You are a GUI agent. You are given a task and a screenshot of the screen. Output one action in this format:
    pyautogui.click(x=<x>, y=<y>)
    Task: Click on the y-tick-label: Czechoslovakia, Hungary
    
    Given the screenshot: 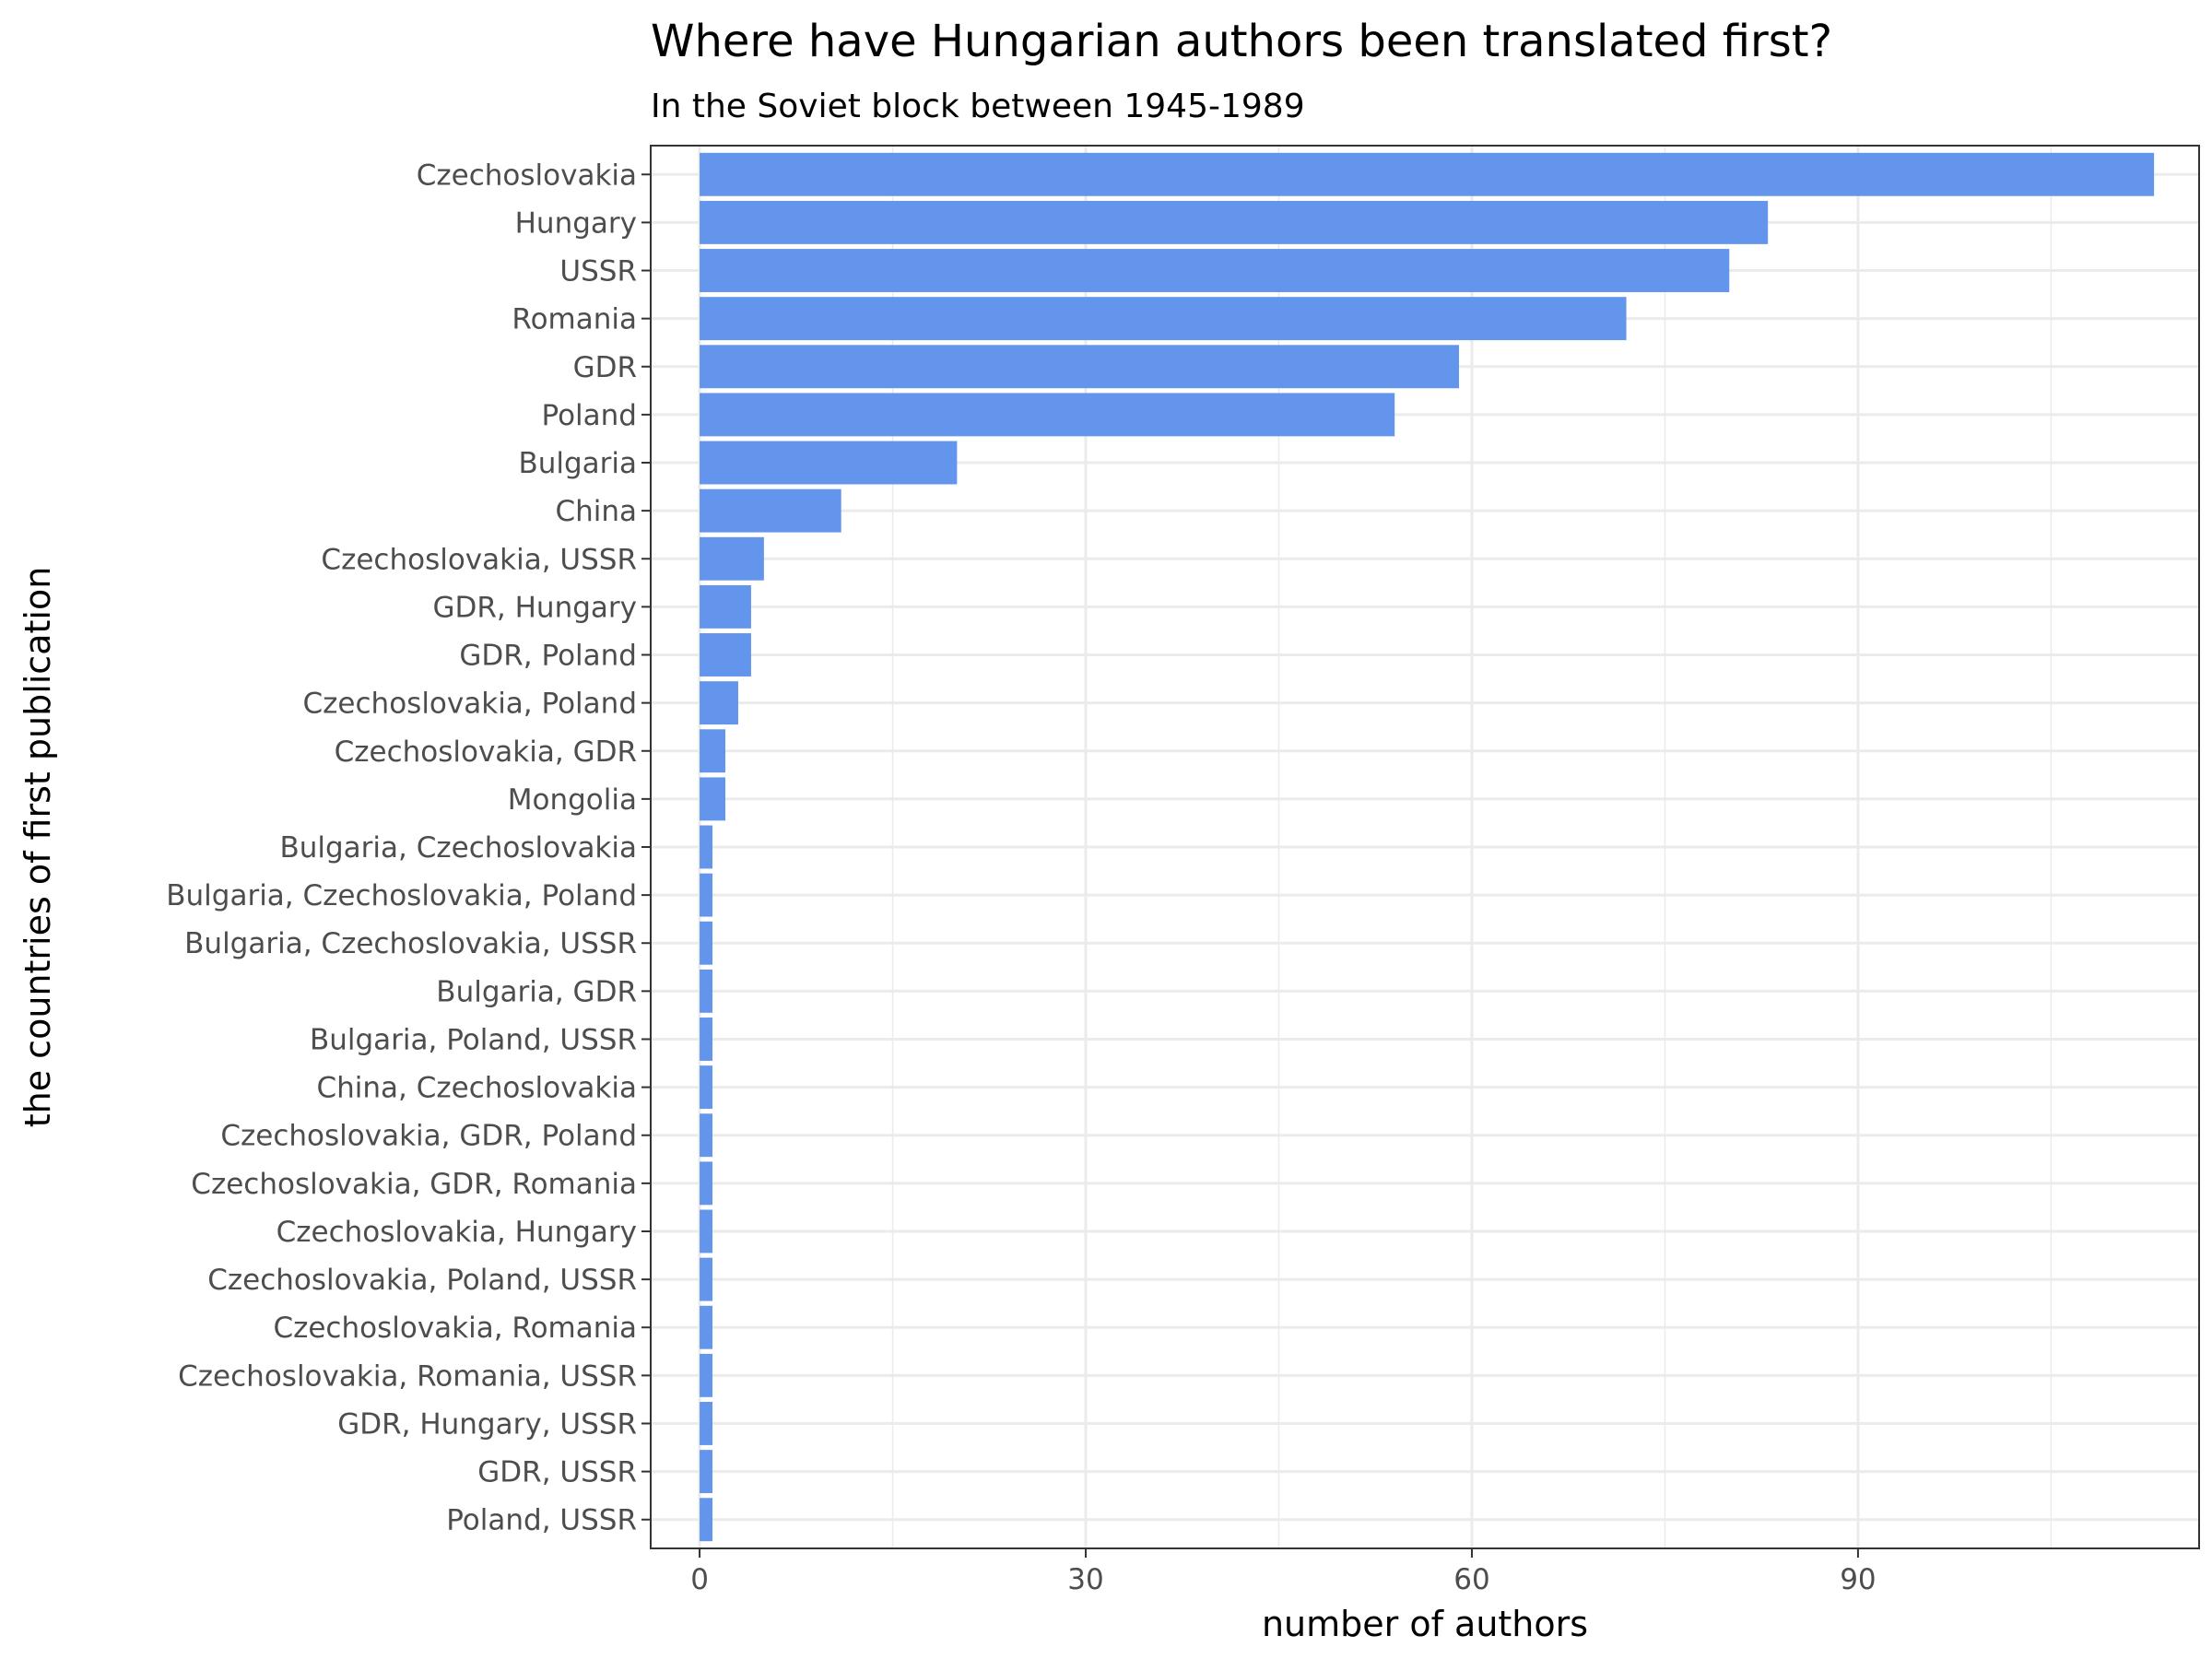 What is the action you would take?
    pyautogui.click(x=456, y=1232)
    